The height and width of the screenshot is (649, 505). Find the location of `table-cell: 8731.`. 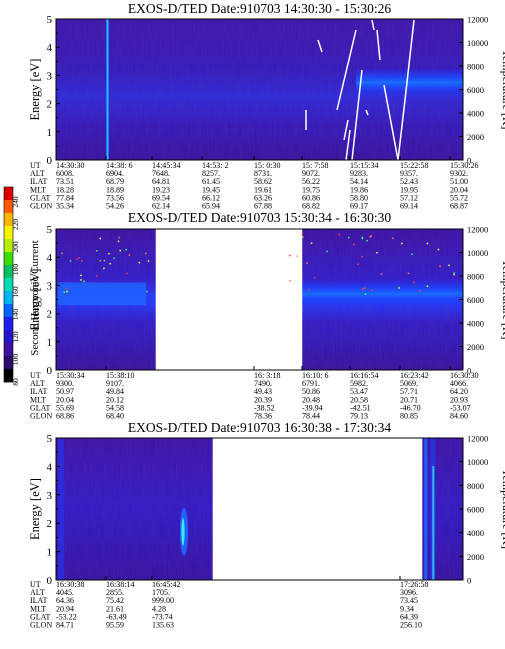

table-cell: 8731. is located at coordinates (263, 173).